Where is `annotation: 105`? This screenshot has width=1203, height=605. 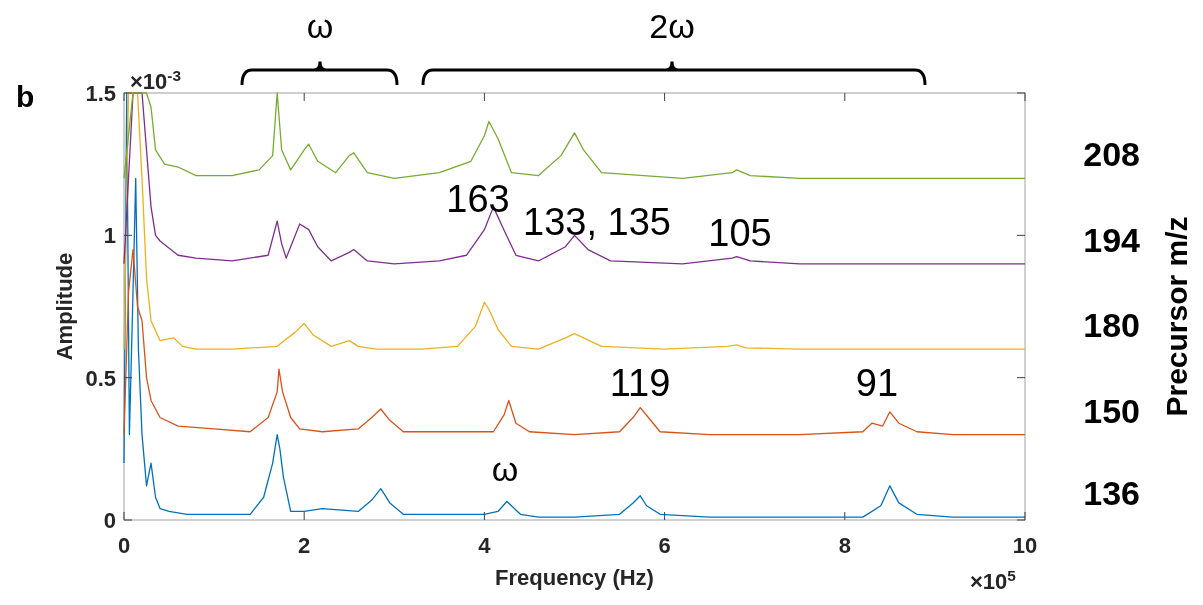
annotation: 105 is located at coordinates (740, 233).